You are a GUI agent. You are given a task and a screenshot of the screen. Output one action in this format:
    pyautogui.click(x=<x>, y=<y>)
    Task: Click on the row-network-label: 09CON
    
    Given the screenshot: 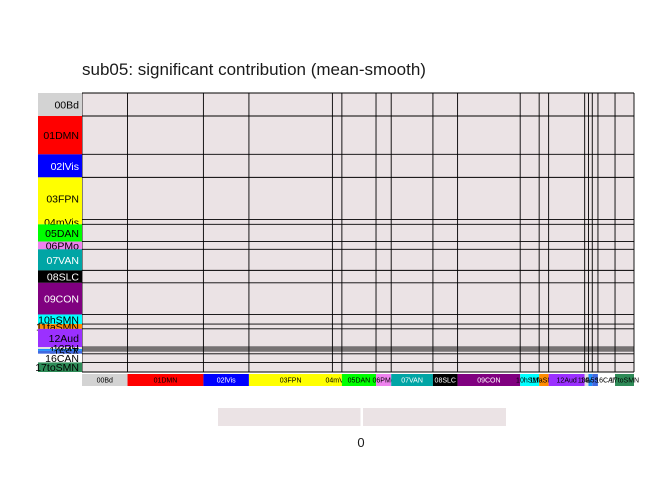 What is the action you would take?
    pyautogui.click(x=61, y=300)
    